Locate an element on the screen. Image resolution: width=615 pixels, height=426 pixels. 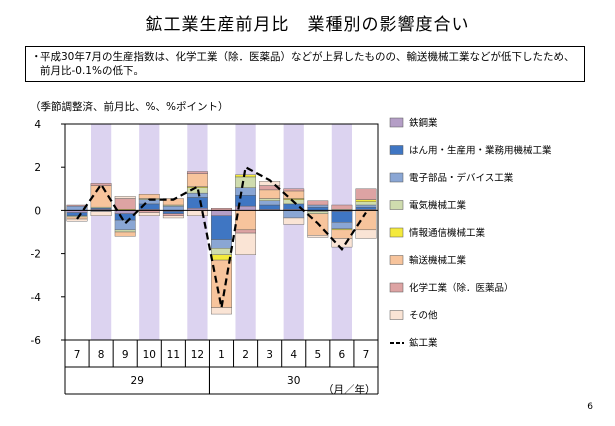
y-tick-label: -6 is located at coordinates (36, 341).